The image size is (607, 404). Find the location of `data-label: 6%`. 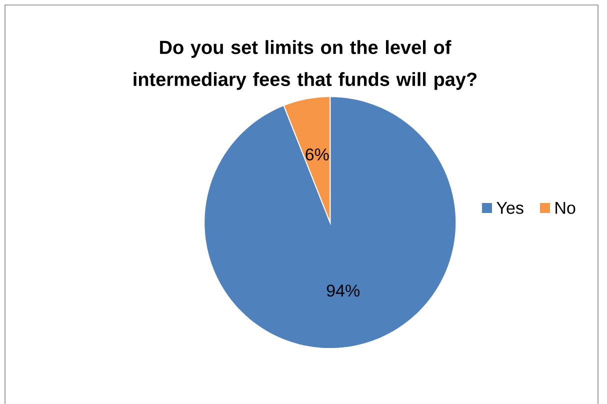

data-label: 6% is located at coordinates (317, 154).